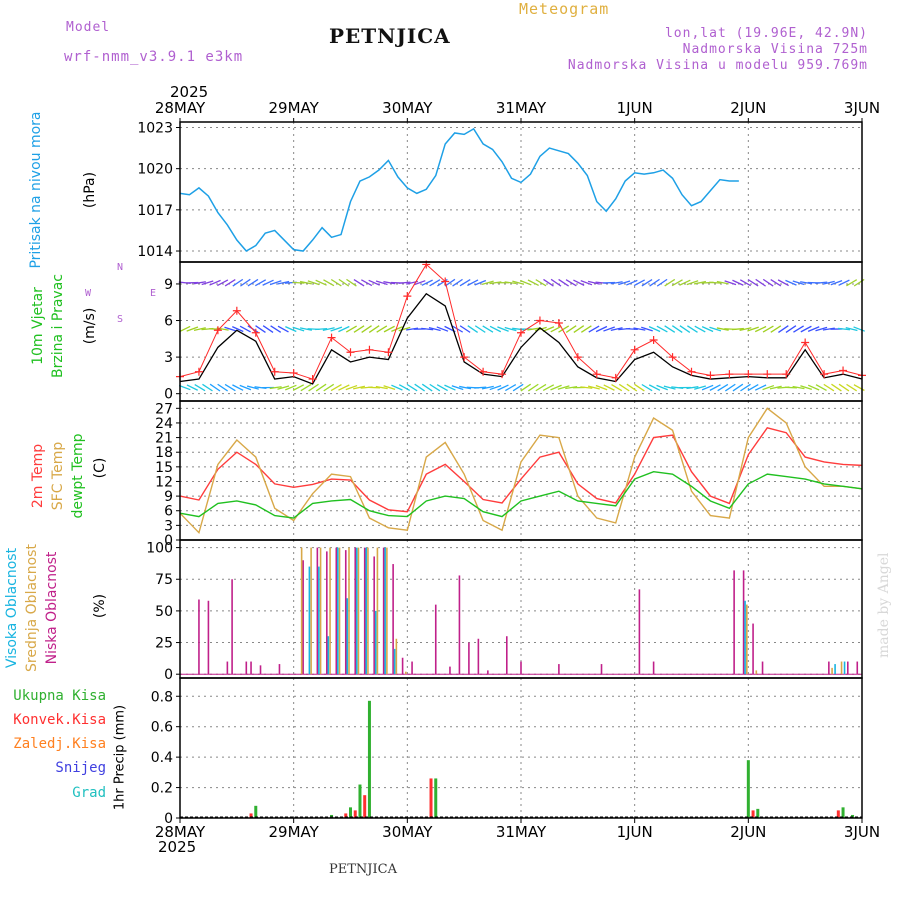 Image resolution: width=900 pixels, height=900 pixels. I want to click on ytick-temperature-24: 24, so click(164, 424).